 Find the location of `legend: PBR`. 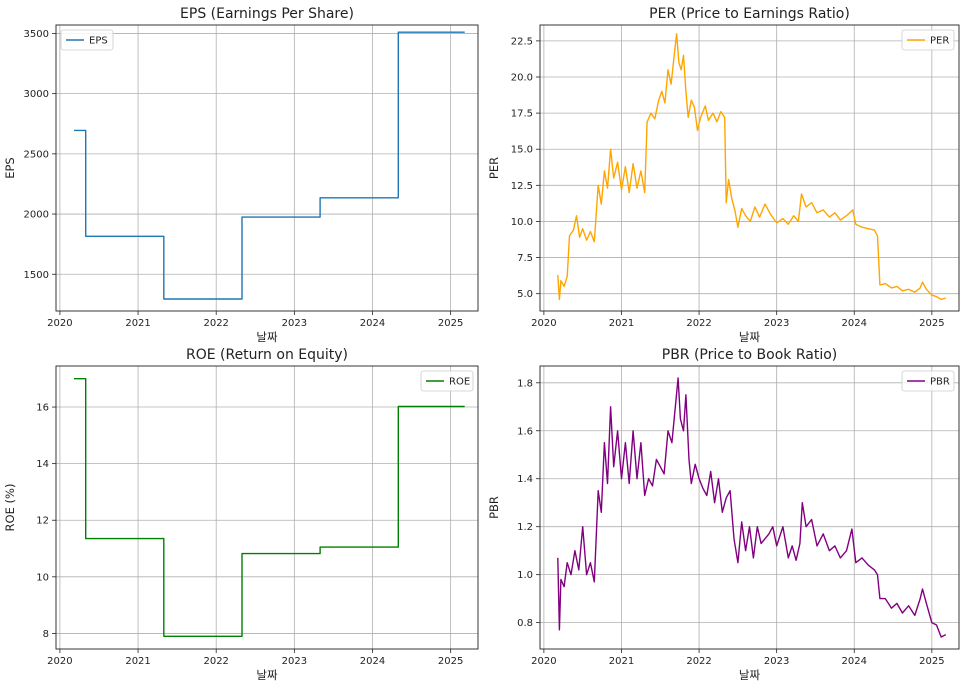

legend: PBR is located at coordinates (928, 381).